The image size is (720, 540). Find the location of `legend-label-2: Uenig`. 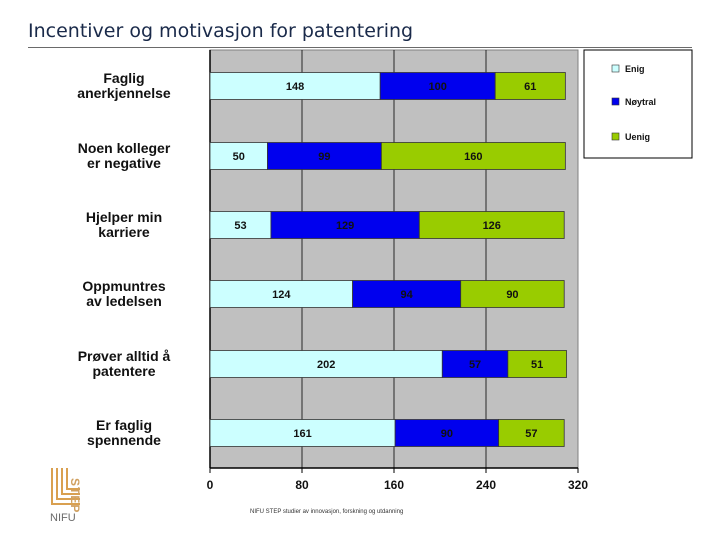

legend-label-2: Uenig is located at coordinates (637, 137).